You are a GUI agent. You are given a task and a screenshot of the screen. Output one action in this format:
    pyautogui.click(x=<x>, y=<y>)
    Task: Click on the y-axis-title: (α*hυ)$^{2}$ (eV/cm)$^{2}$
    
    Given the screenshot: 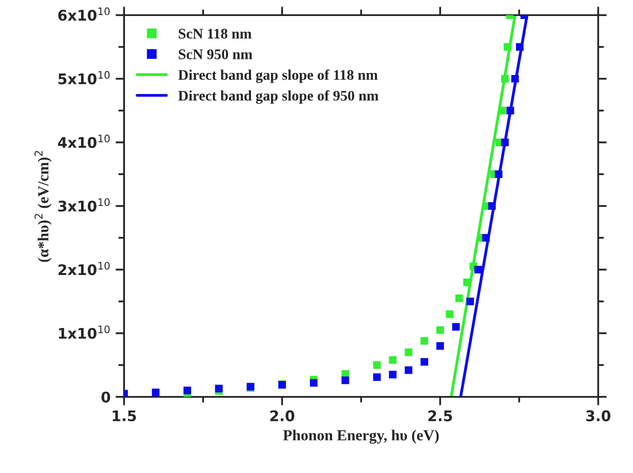 What is the action you would take?
    pyautogui.click(x=43, y=206)
    